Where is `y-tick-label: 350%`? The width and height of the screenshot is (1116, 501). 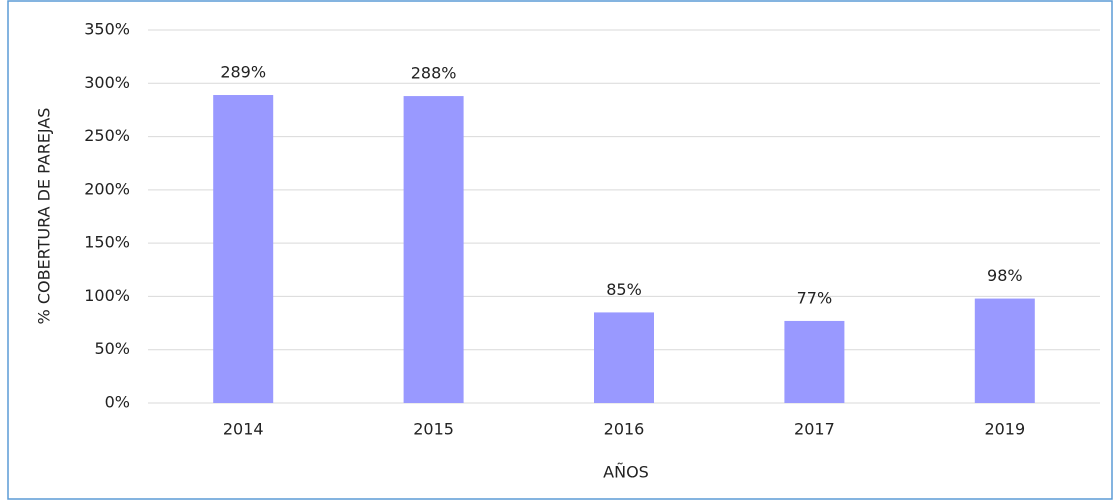 y-tick-label: 350% is located at coordinates (107, 29).